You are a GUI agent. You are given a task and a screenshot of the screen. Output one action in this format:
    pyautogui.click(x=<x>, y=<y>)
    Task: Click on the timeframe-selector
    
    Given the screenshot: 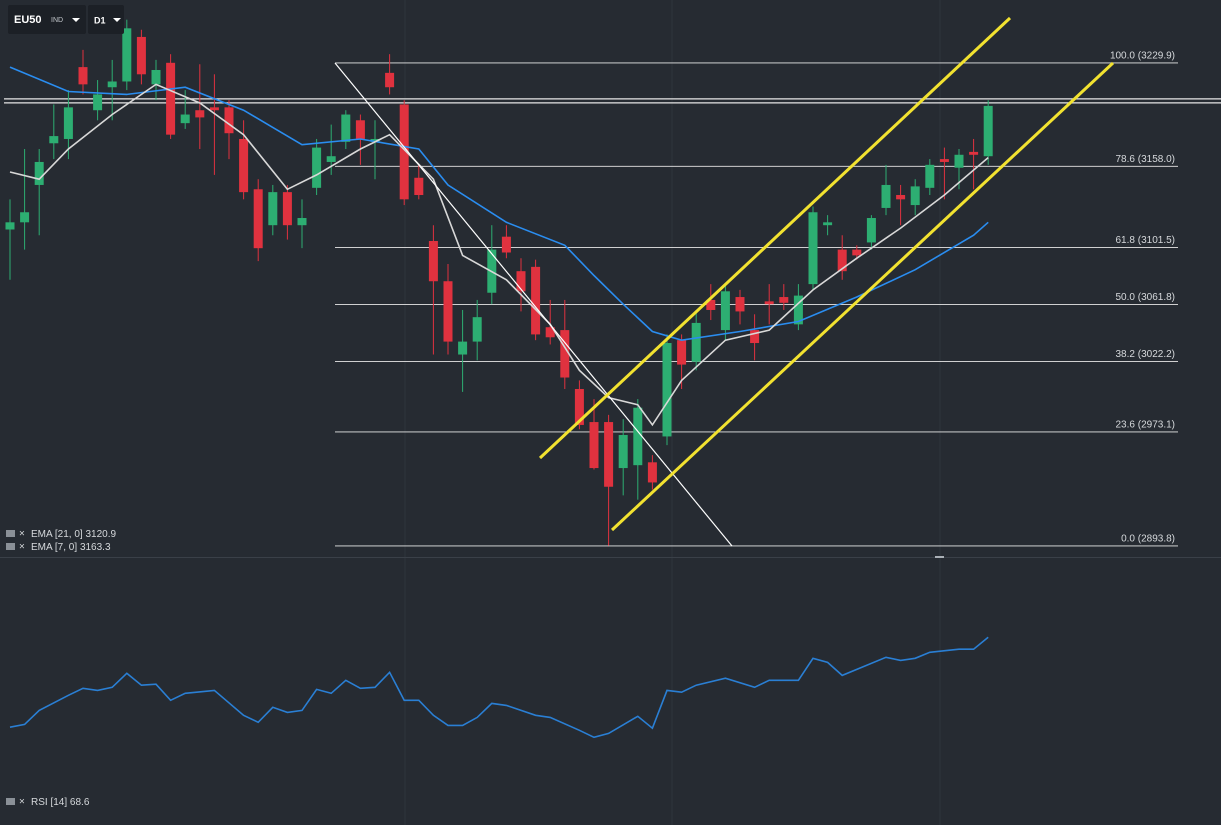 What is the action you would take?
    pyautogui.click(x=106, y=19)
    